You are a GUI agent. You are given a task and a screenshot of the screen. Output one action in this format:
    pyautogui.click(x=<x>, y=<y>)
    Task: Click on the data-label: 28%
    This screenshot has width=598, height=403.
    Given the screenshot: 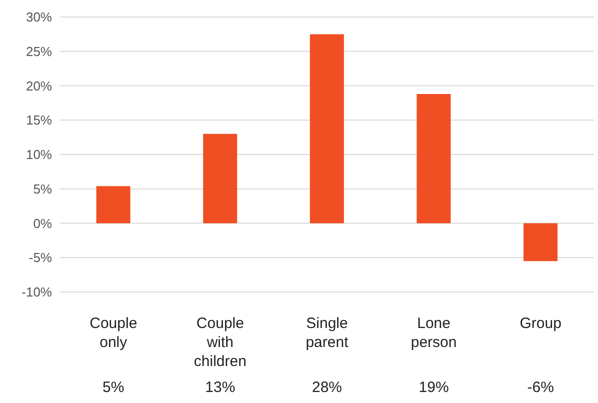 What is the action you would take?
    pyautogui.click(x=327, y=387)
    